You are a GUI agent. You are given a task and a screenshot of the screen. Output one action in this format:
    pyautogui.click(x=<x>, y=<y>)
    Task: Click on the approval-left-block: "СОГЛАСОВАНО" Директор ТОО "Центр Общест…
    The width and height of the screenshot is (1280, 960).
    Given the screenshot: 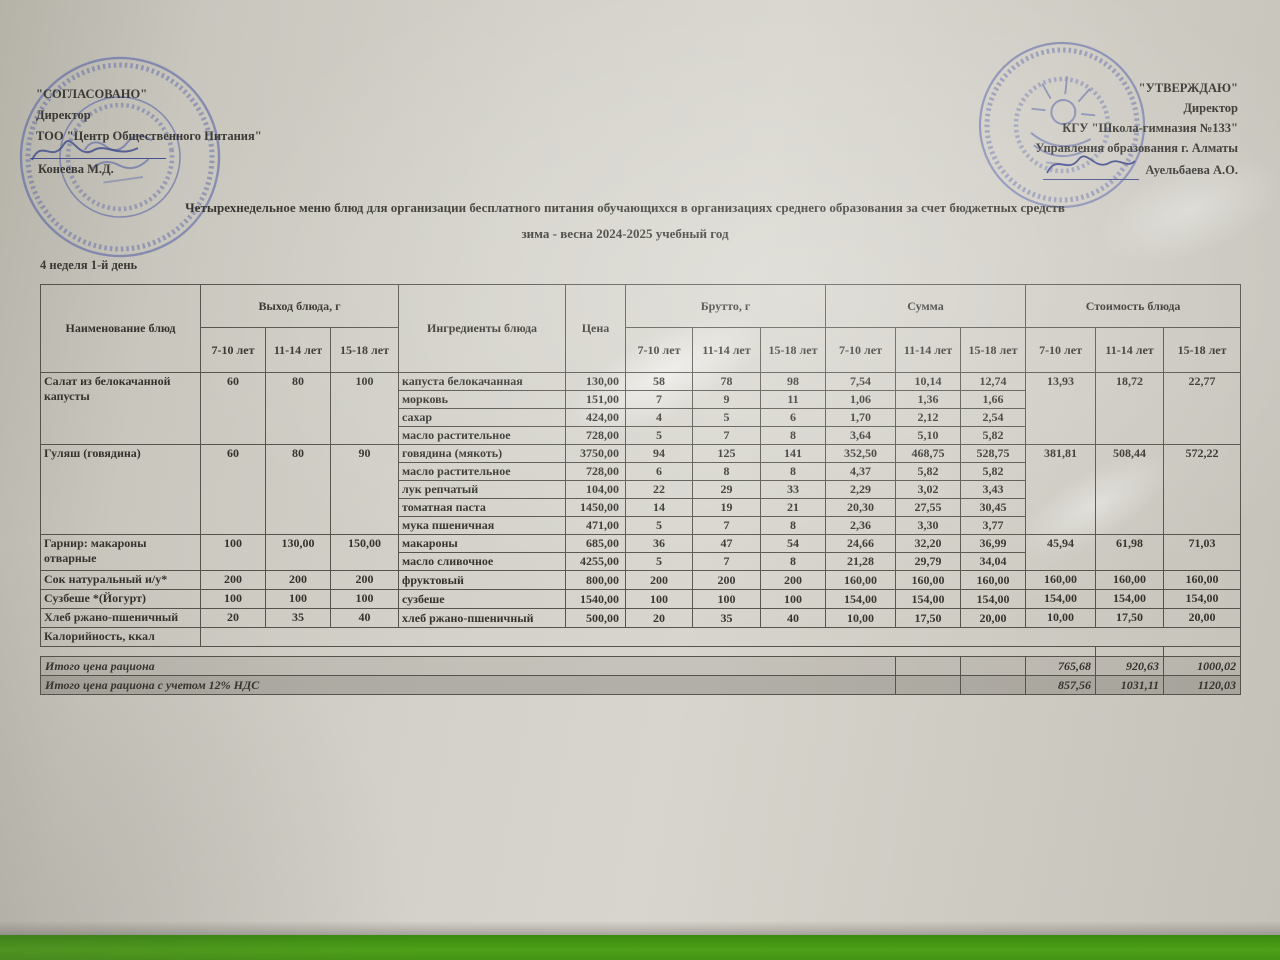 What is the action you would take?
    pyautogui.click(x=149, y=115)
    